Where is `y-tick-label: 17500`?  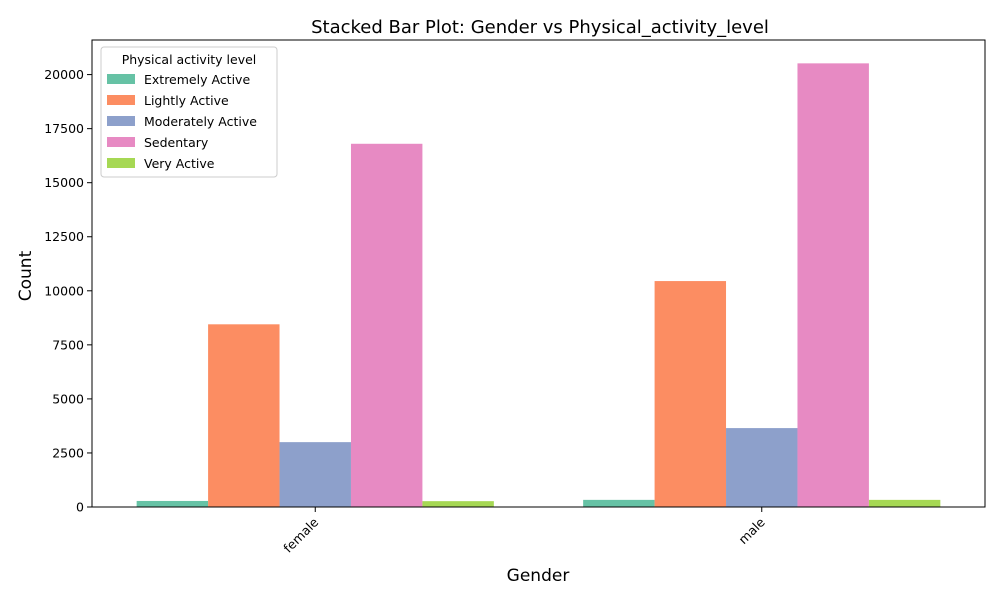 y-tick-label: 17500 is located at coordinates (64, 128).